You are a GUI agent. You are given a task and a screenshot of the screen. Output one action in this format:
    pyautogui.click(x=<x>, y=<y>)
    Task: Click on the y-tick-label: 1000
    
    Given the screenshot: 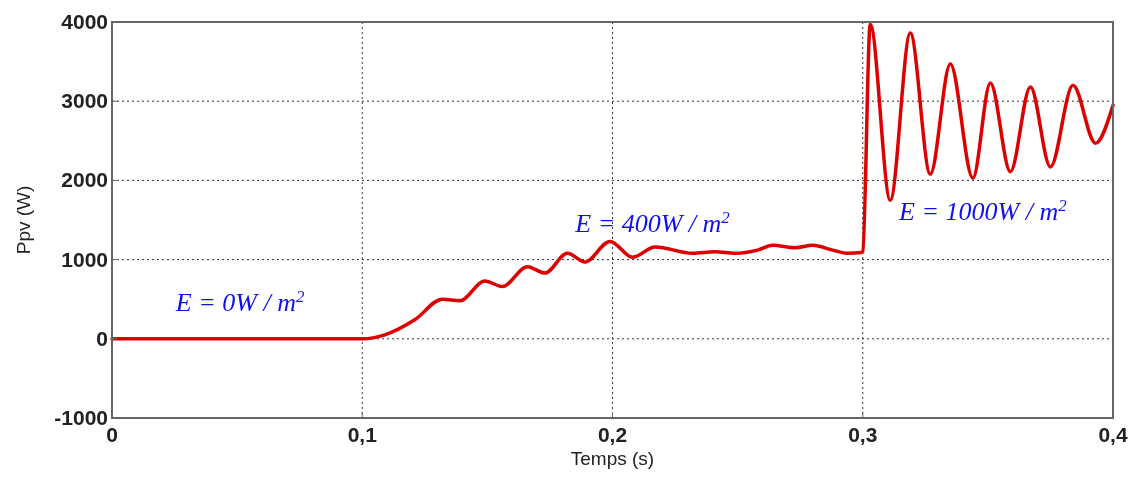 What is the action you would take?
    pyautogui.click(x=84, y=259)
    